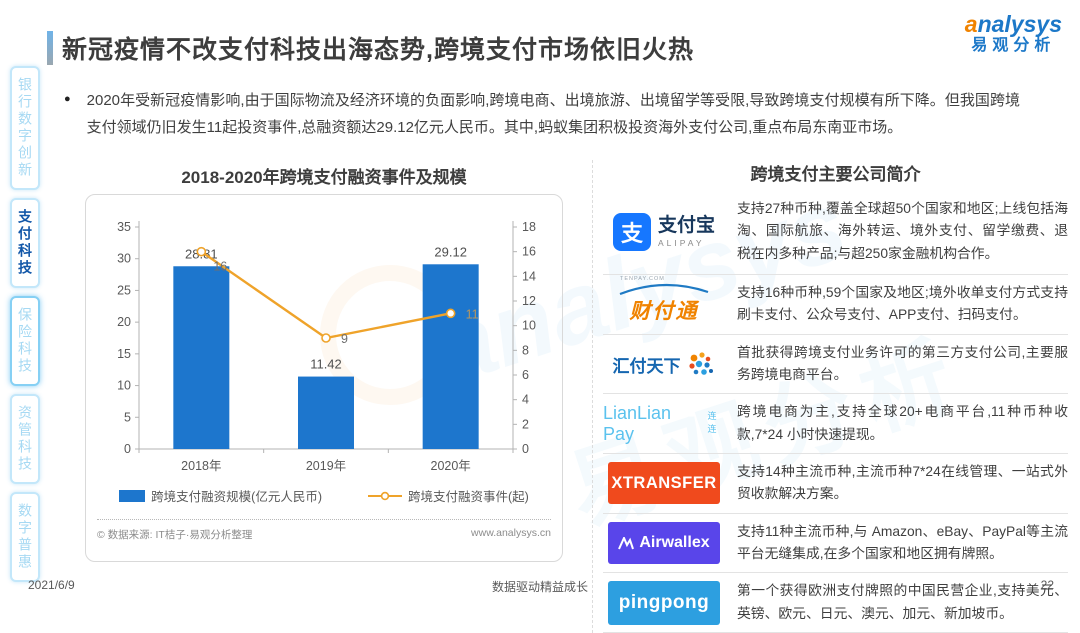 The width and height of the screenshot is (1080, 633). What do you see at coordinates (124, 227) in the screenshot?
I see `svg-text: 35` at bounding box center [124, 227].